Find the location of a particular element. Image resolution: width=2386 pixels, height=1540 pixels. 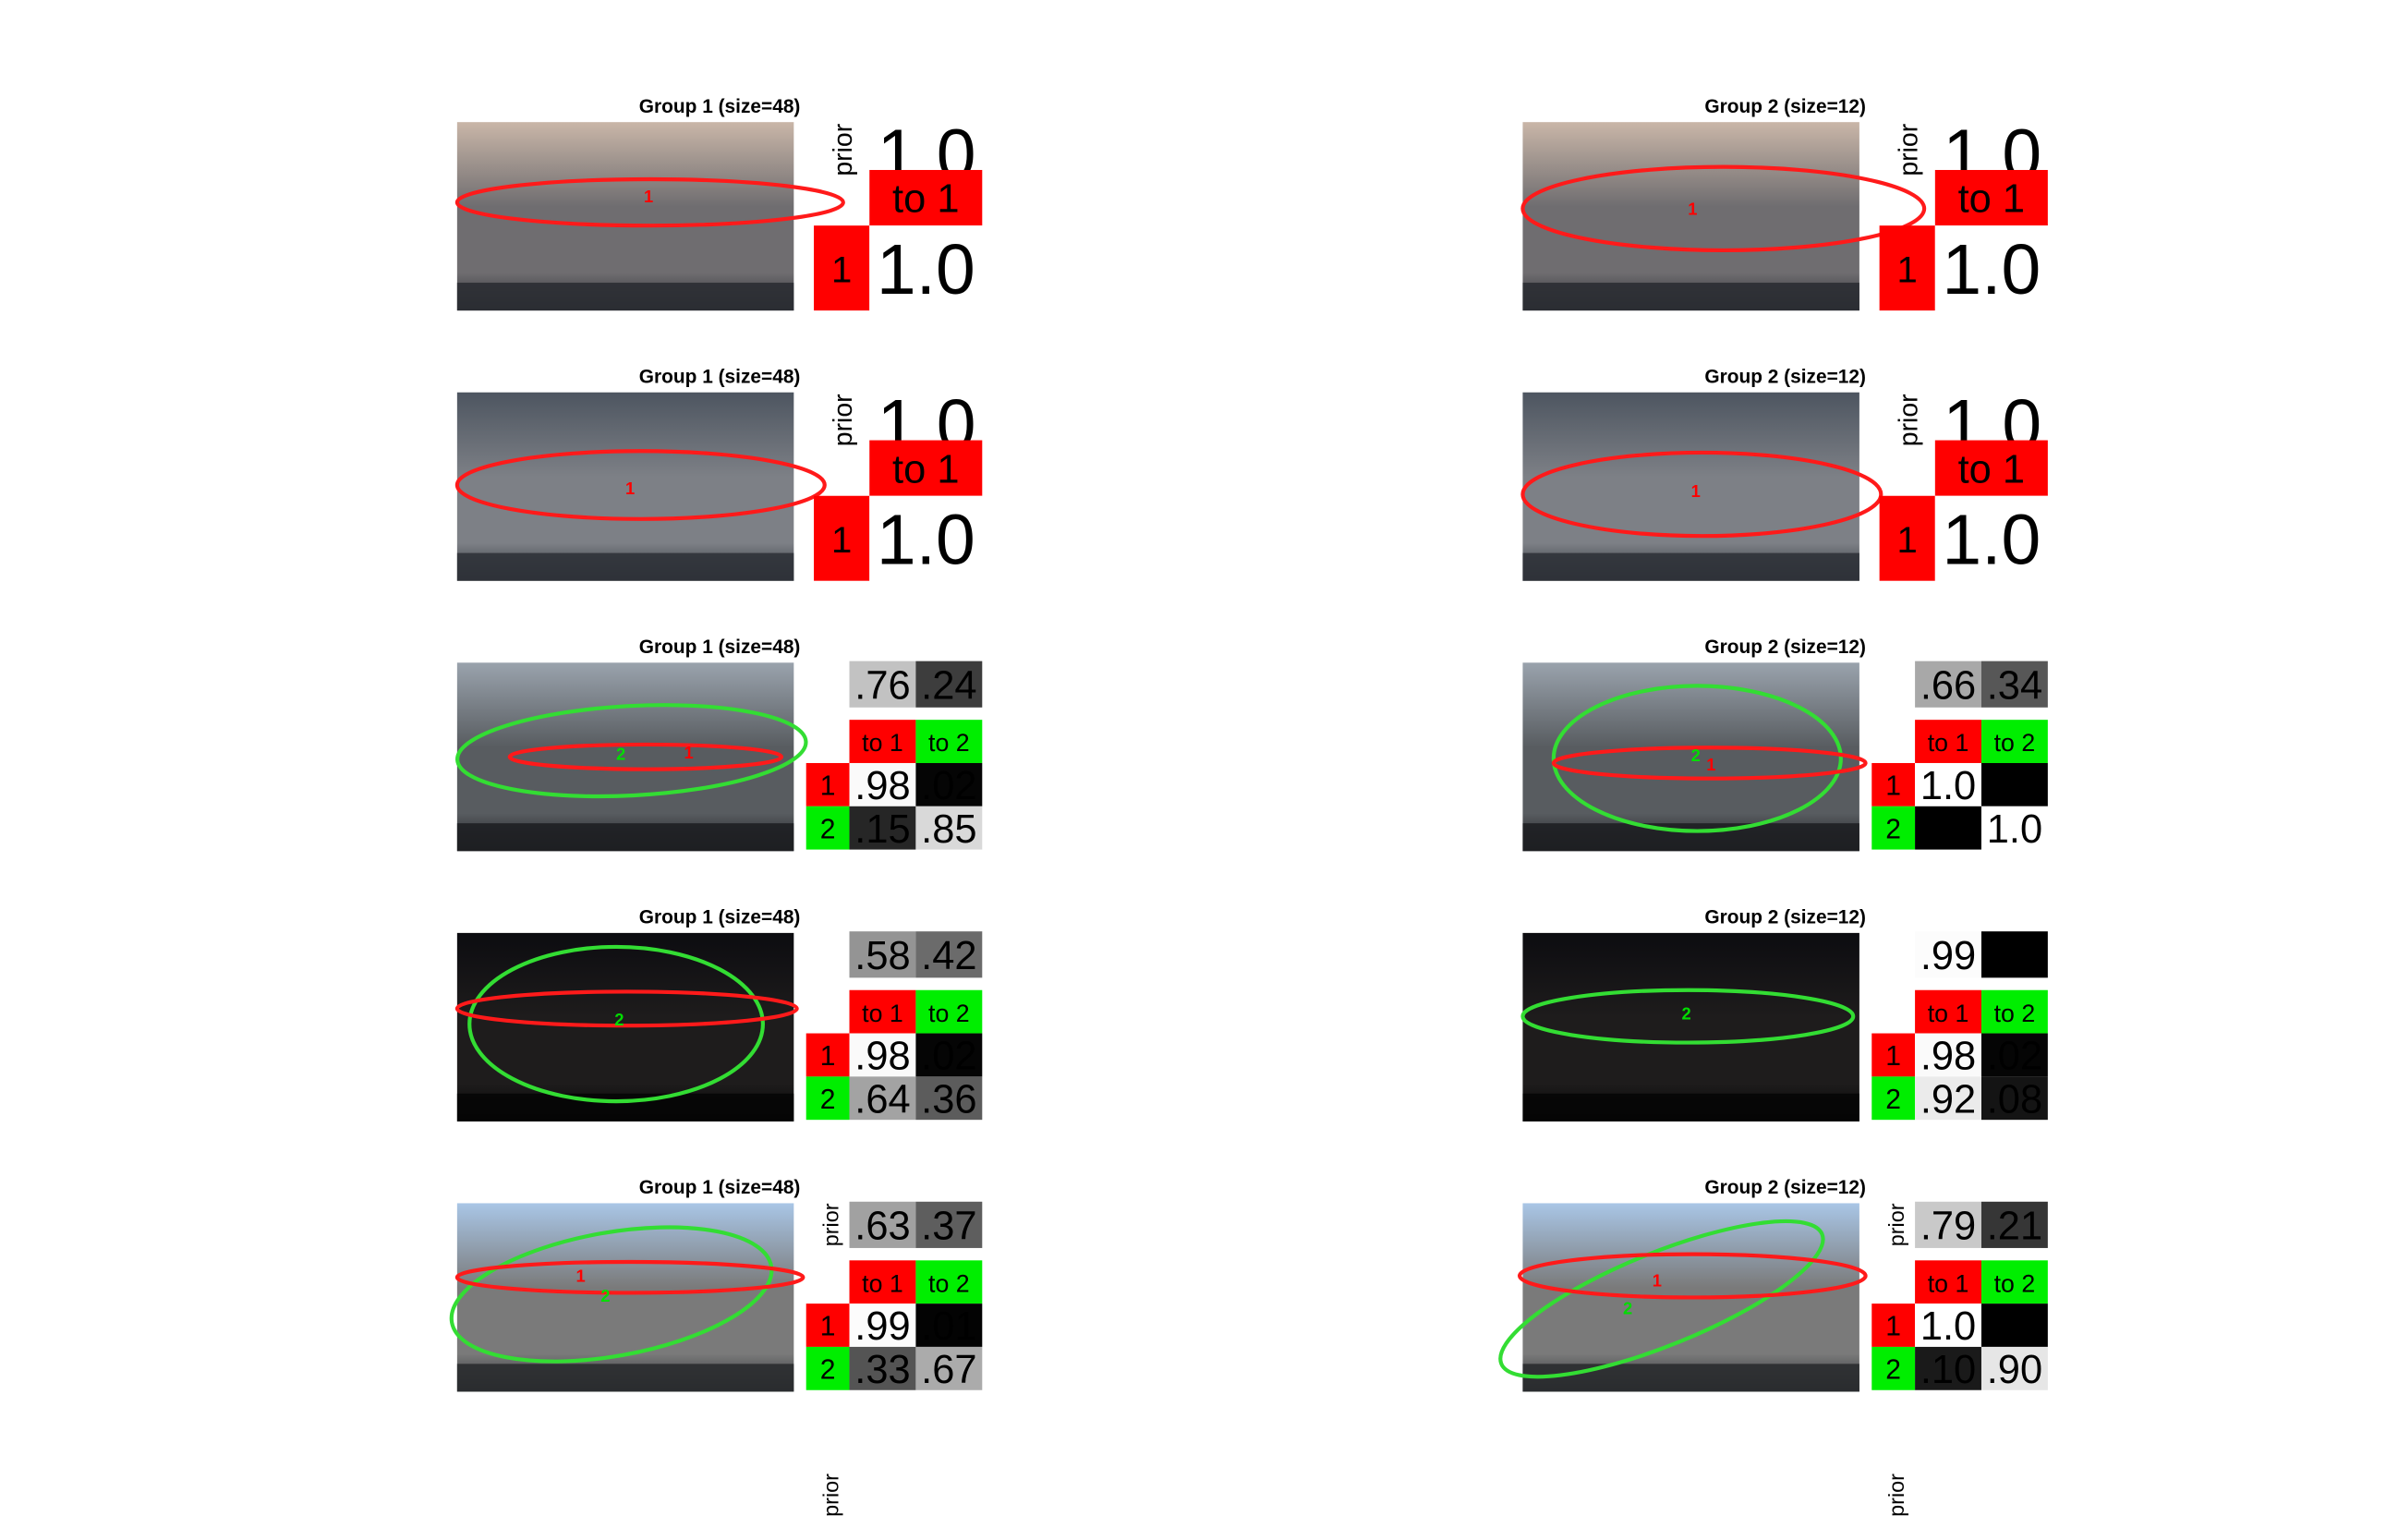

matrix-value: .02 is located at coordinates (2014, 1057).